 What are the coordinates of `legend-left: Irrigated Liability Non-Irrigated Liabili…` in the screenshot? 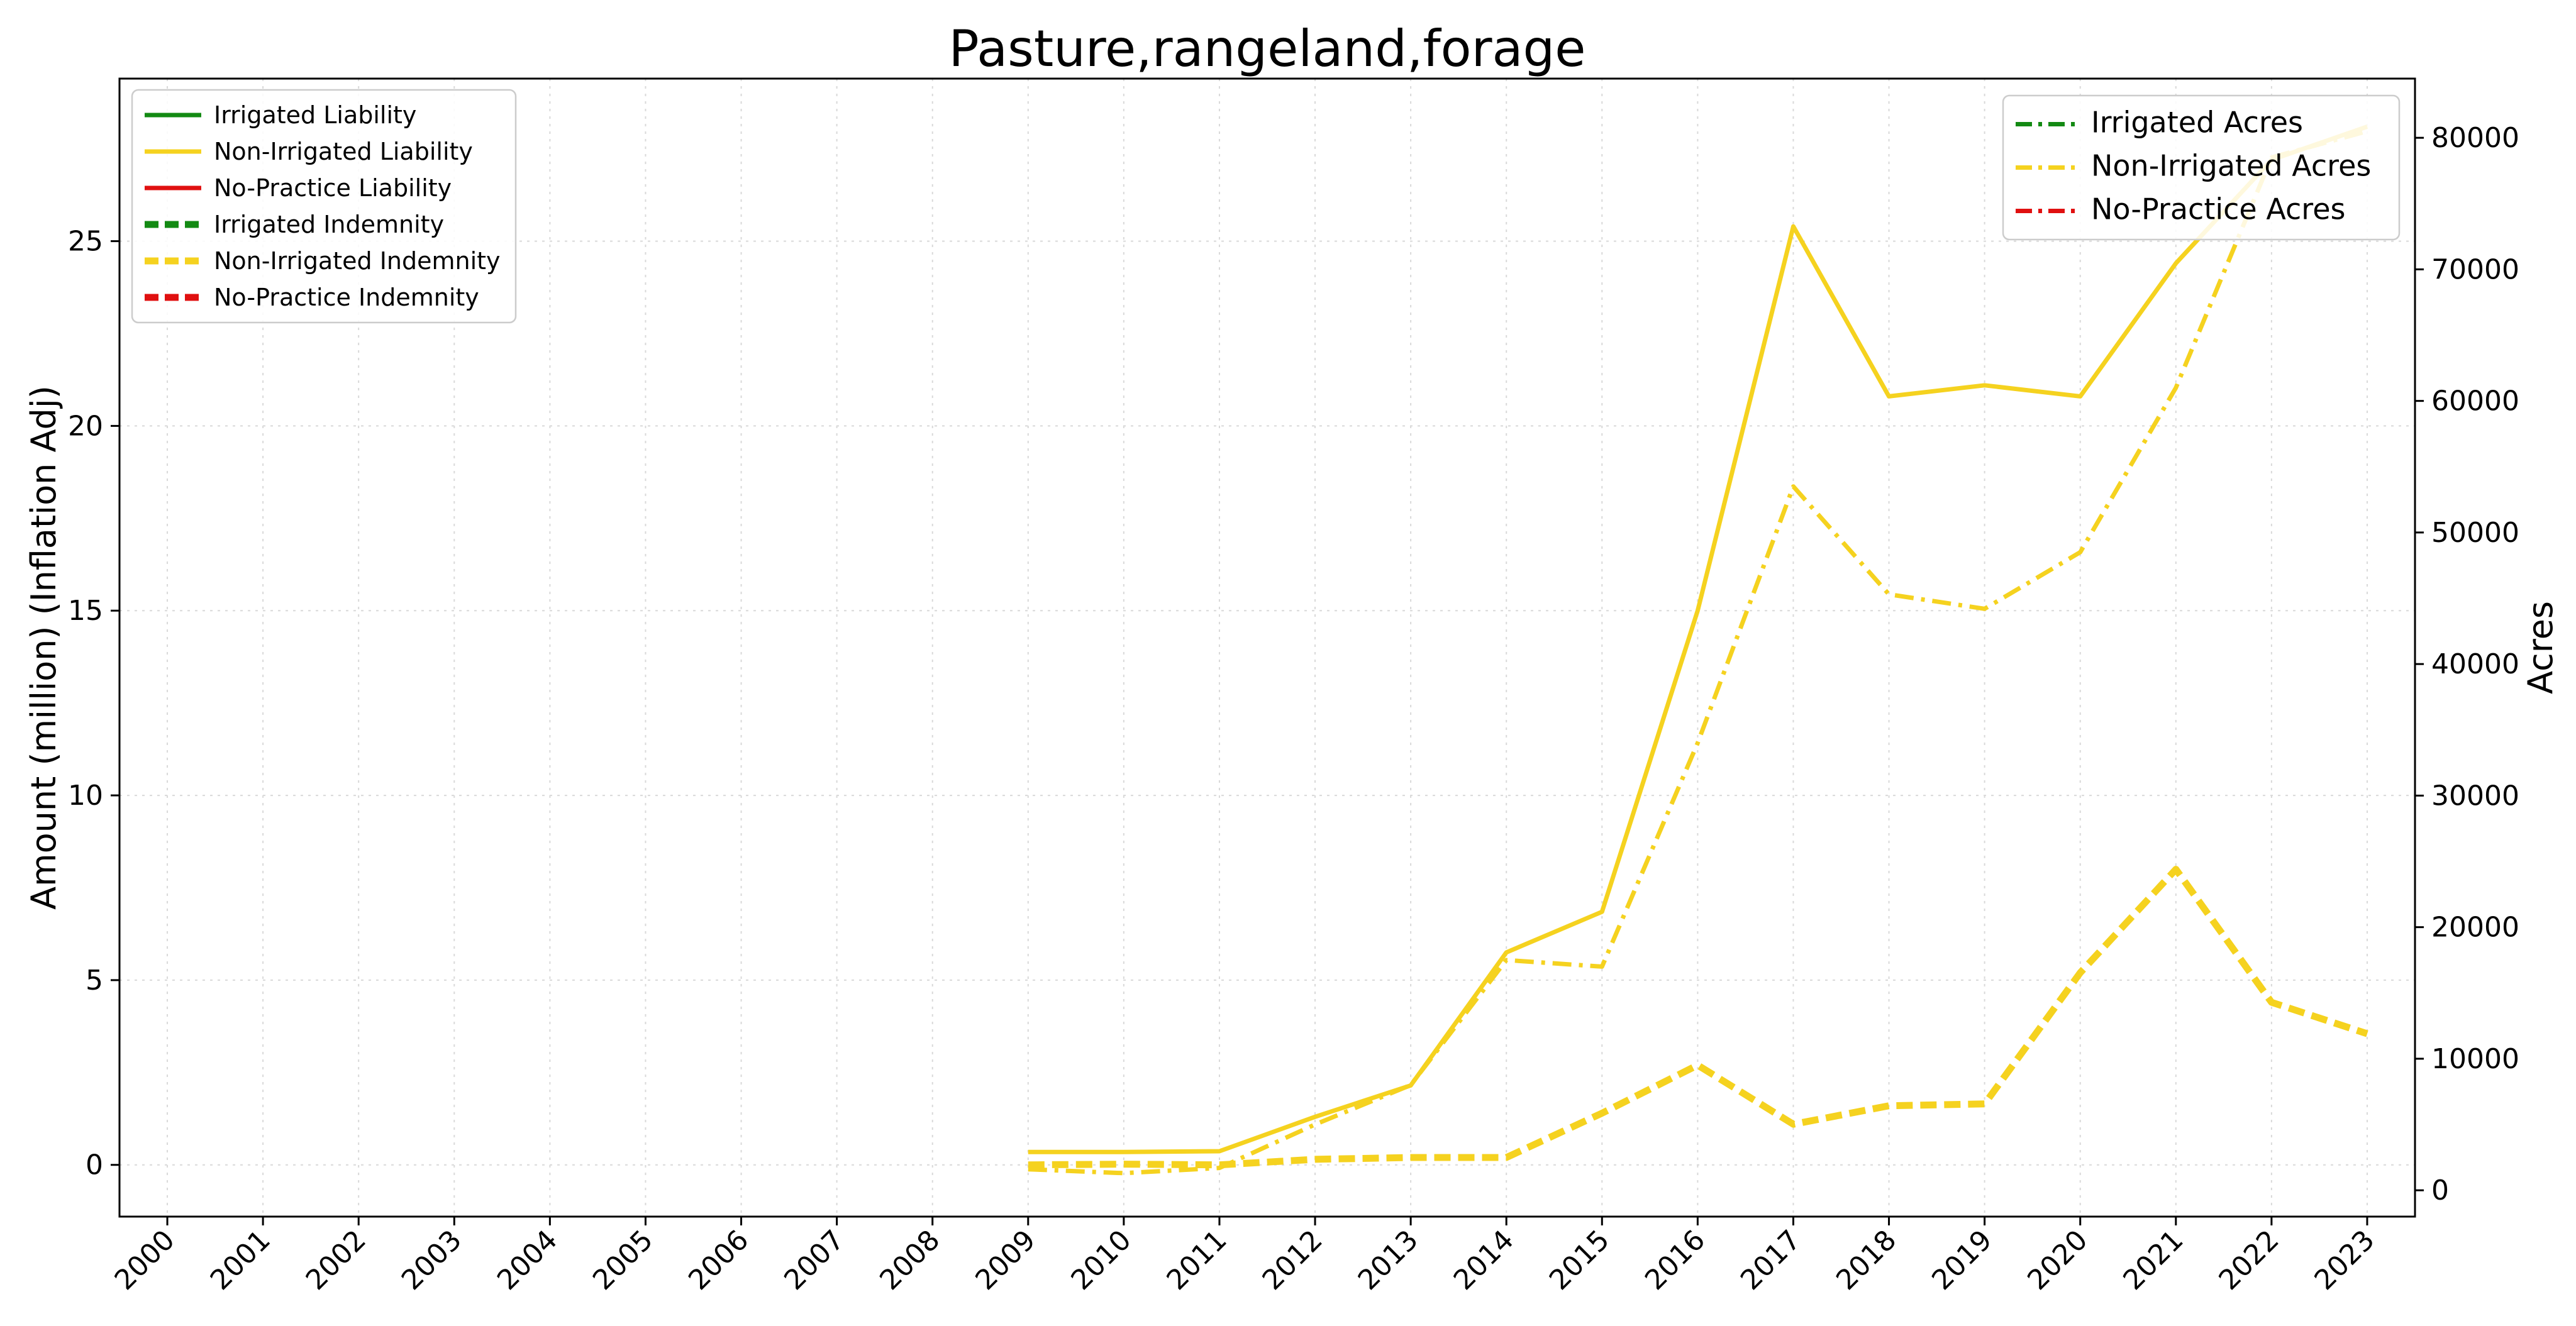 It's located at (324, 206).